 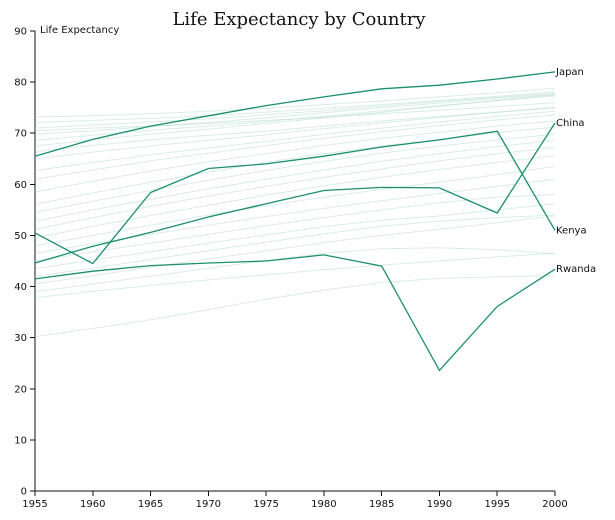 What do you see at coordinates (79, 30) in the screenshot?
I see `y-axis-label: Life Expectancy` at bounding box center [79, 30].